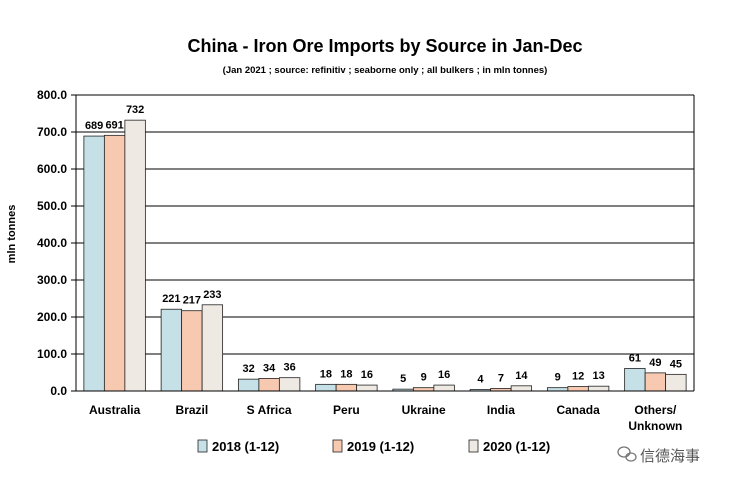 The image size is (735, 486). What do you see at coordinates (380, 446) in the screenshot?
I see `legend-label: 2019 (1-12)` at bounding box center [380, 446].